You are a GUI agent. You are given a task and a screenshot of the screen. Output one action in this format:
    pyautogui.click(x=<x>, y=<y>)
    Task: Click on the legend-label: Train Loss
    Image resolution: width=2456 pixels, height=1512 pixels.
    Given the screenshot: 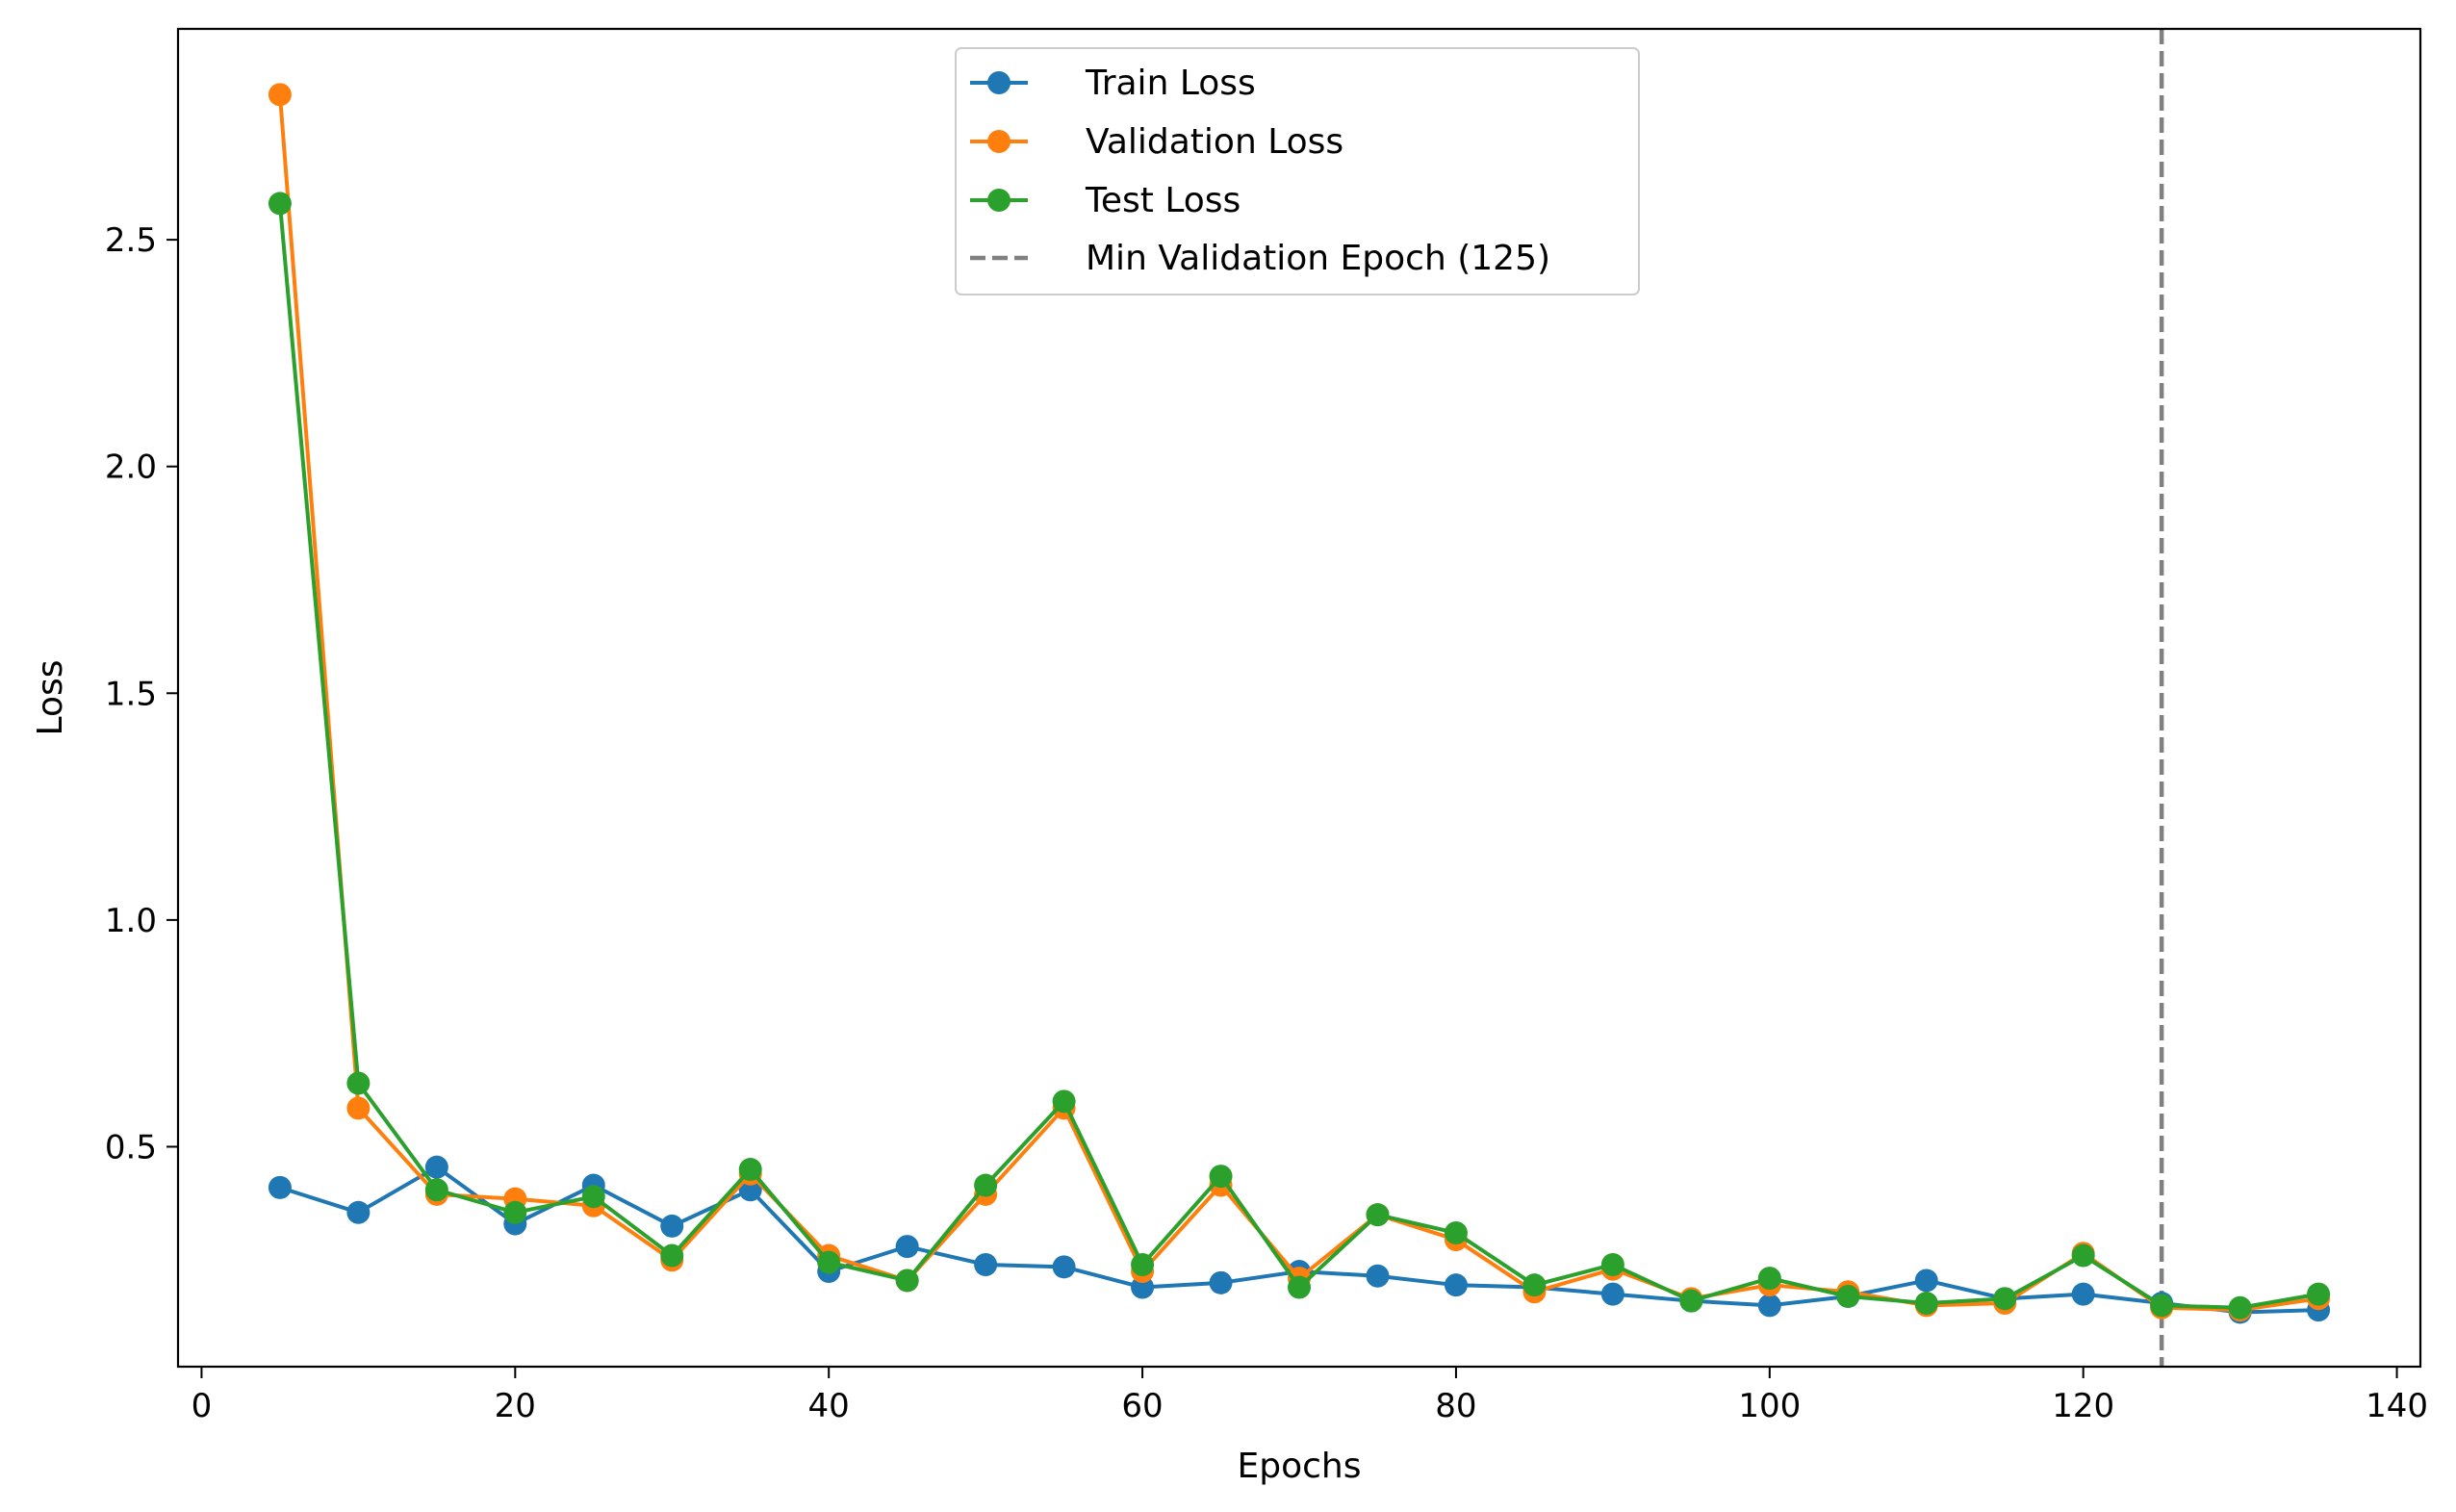 What is the action you would take?
    pyautogui.click(x=1170, y=83)
    